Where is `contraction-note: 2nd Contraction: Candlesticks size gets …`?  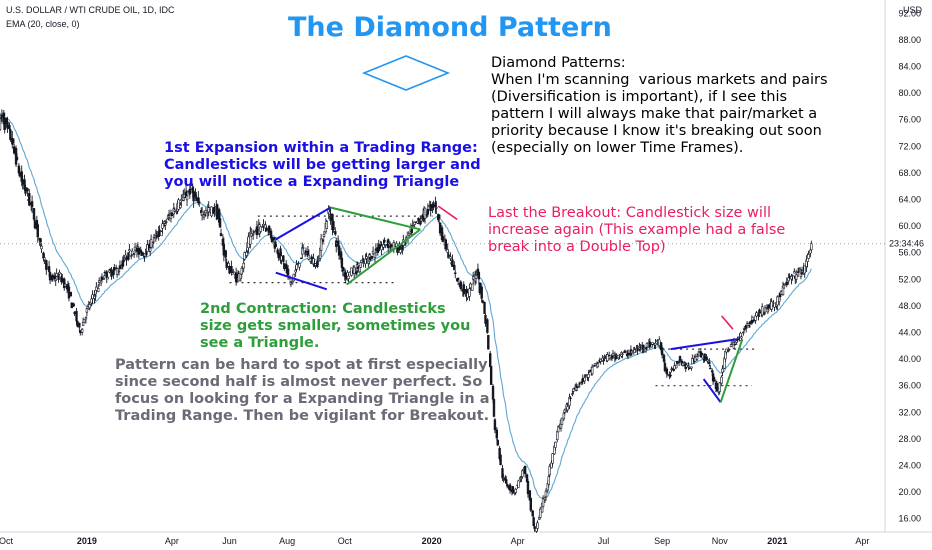 contraction-note: 2nd Contraction: Candlesticks size gets … is located at coordinates (335, 326).